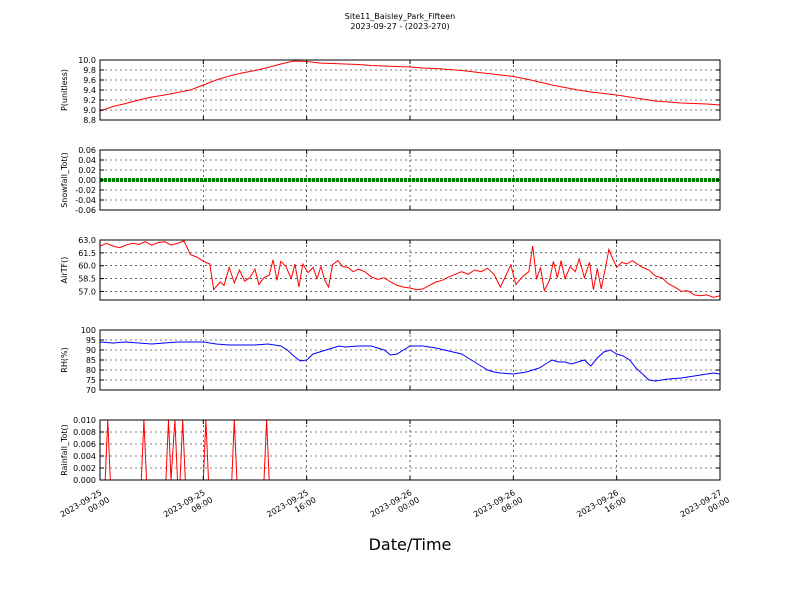 This screenshot has height=600, width=800. What do you see at coordinates (84, 420) in the screenshot?
I see `y-tick-label: 0.010` at bounding box center [84, 420].